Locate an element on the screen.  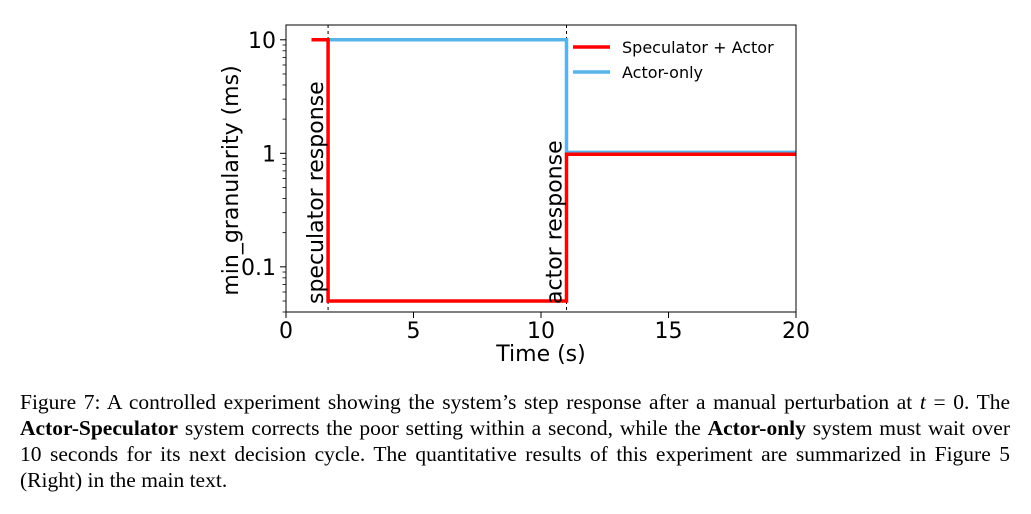
legend-label-1: Actor-only is located at coordinates (662, 72).